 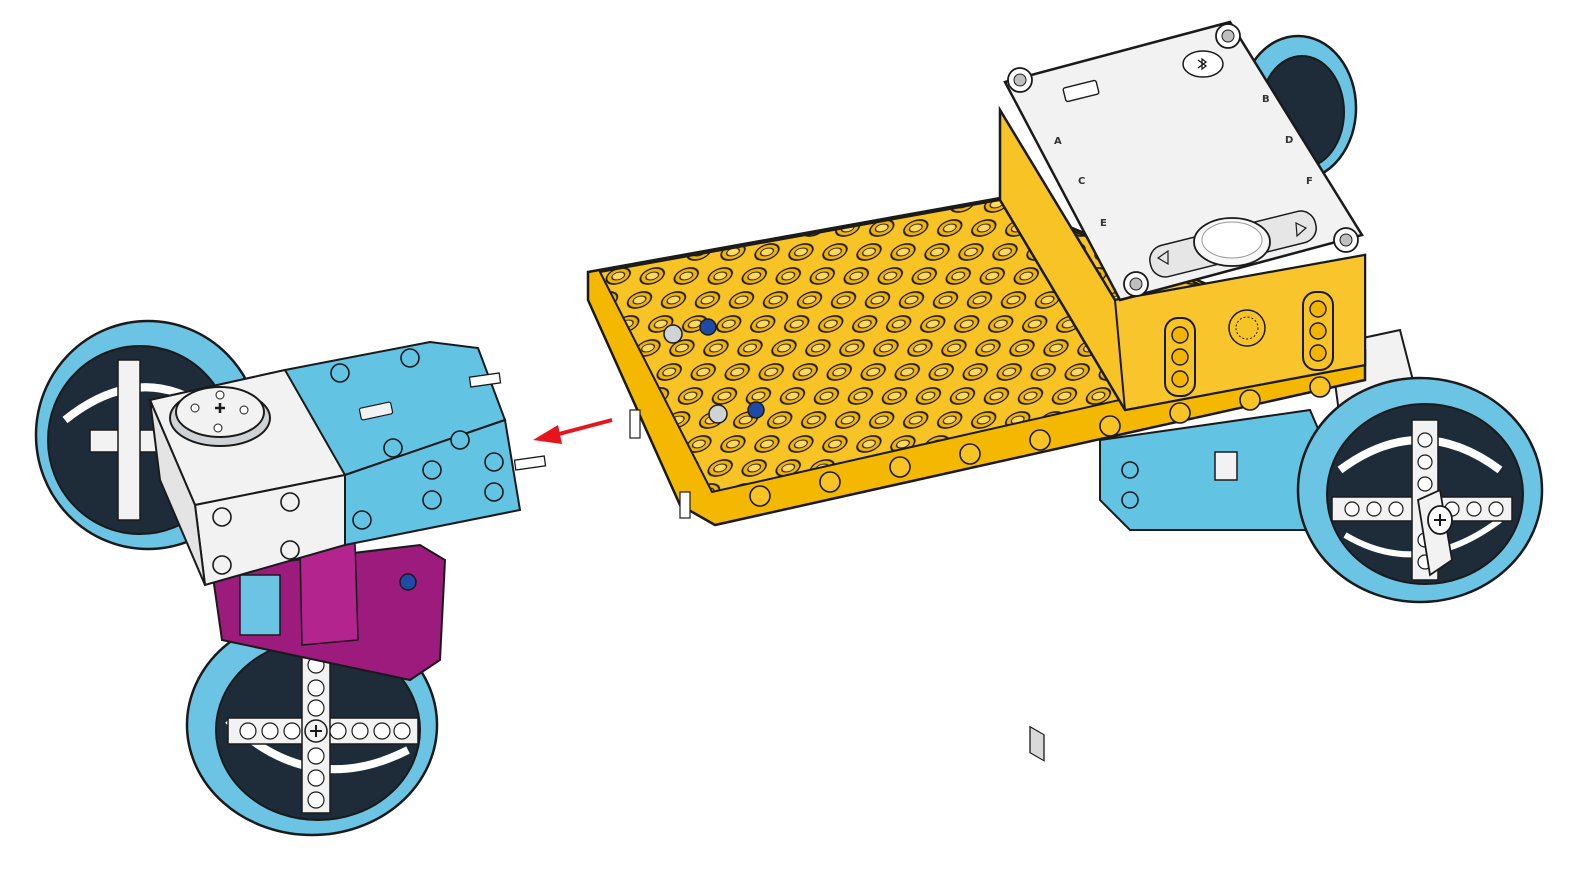 What do you see at coordinates (1058, 141) in the screenshot?
I see `port-label-a: A` at bounding box center [1058, 141].